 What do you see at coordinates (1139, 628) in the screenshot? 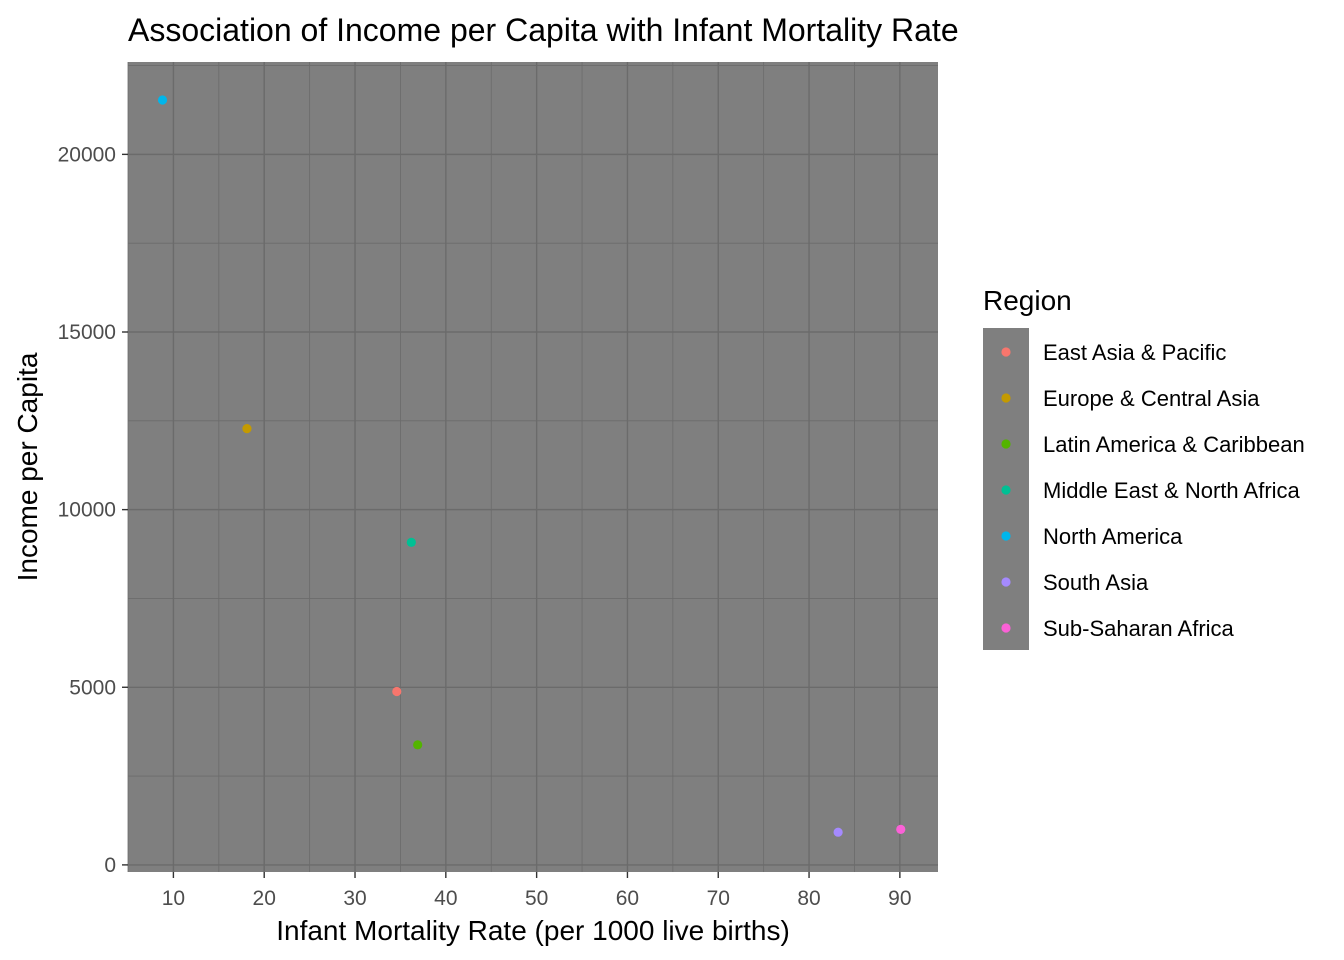
I see `legend-label: Sub-Saharan Africa` at bounding box center [1139, 628].